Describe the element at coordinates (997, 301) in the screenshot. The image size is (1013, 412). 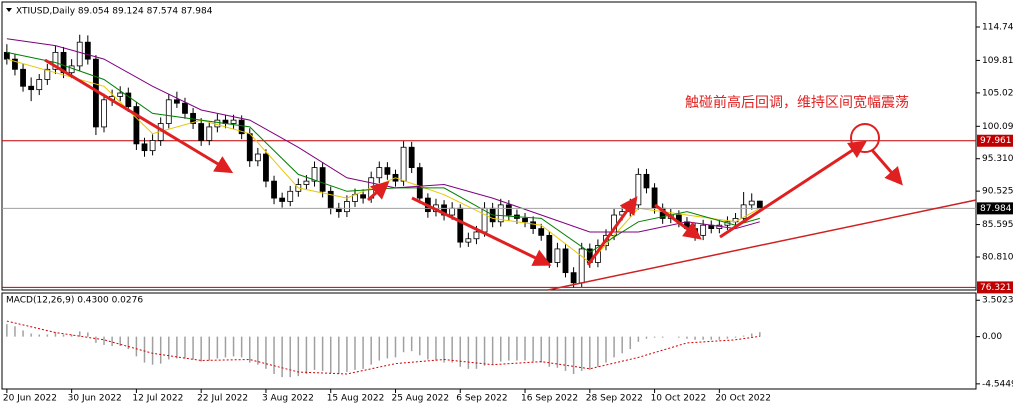
I see `y-tick-label: 3.5023` at that location.